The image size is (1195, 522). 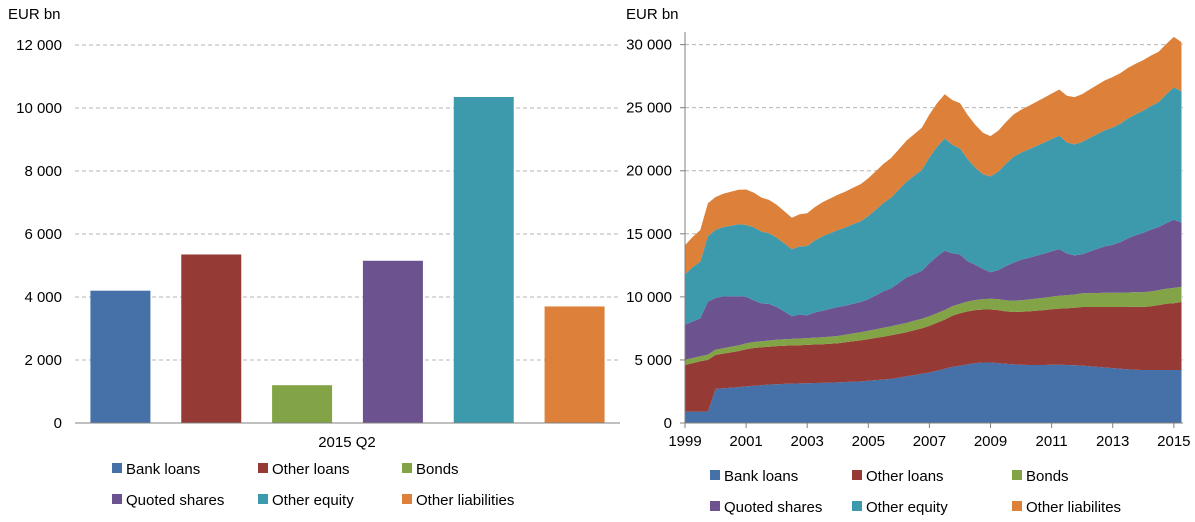 I want to click on left-y-tick-label: 8 000, so click(x=43, y=171).